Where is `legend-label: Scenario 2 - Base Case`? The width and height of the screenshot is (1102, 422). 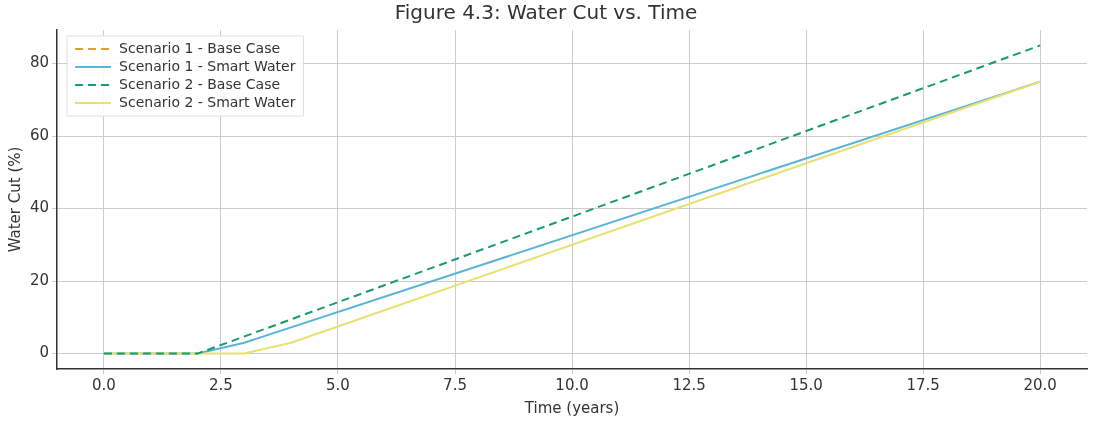
legend-label: Scenario 2 - Base Case is located at coordinates (200, 83).